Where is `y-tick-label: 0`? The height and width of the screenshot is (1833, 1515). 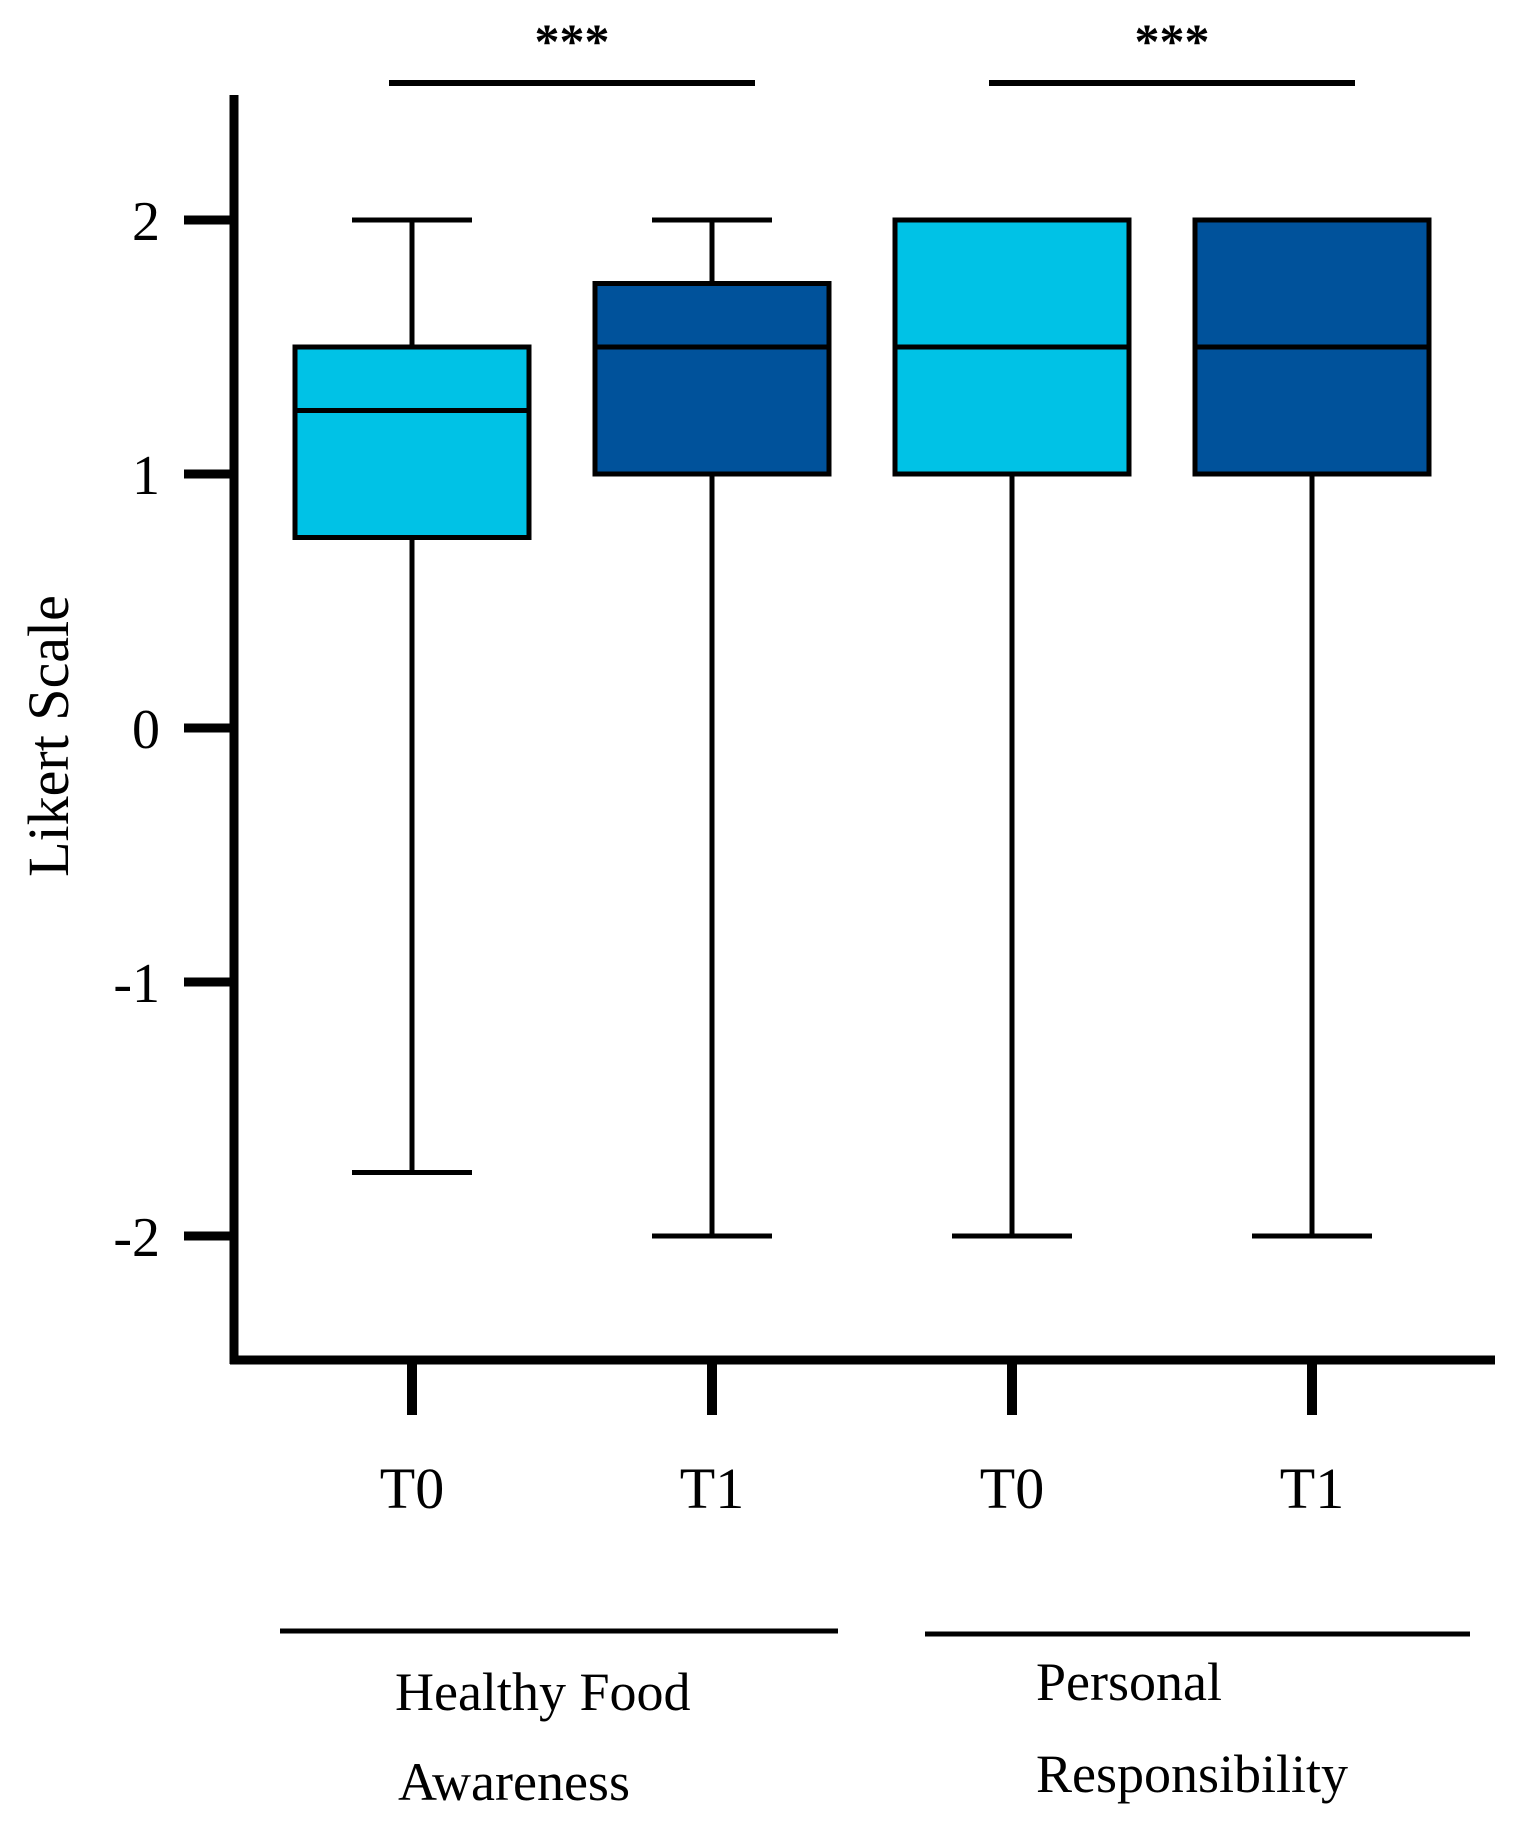
y-tick-label: 0 is located at coordinates (146, 730).